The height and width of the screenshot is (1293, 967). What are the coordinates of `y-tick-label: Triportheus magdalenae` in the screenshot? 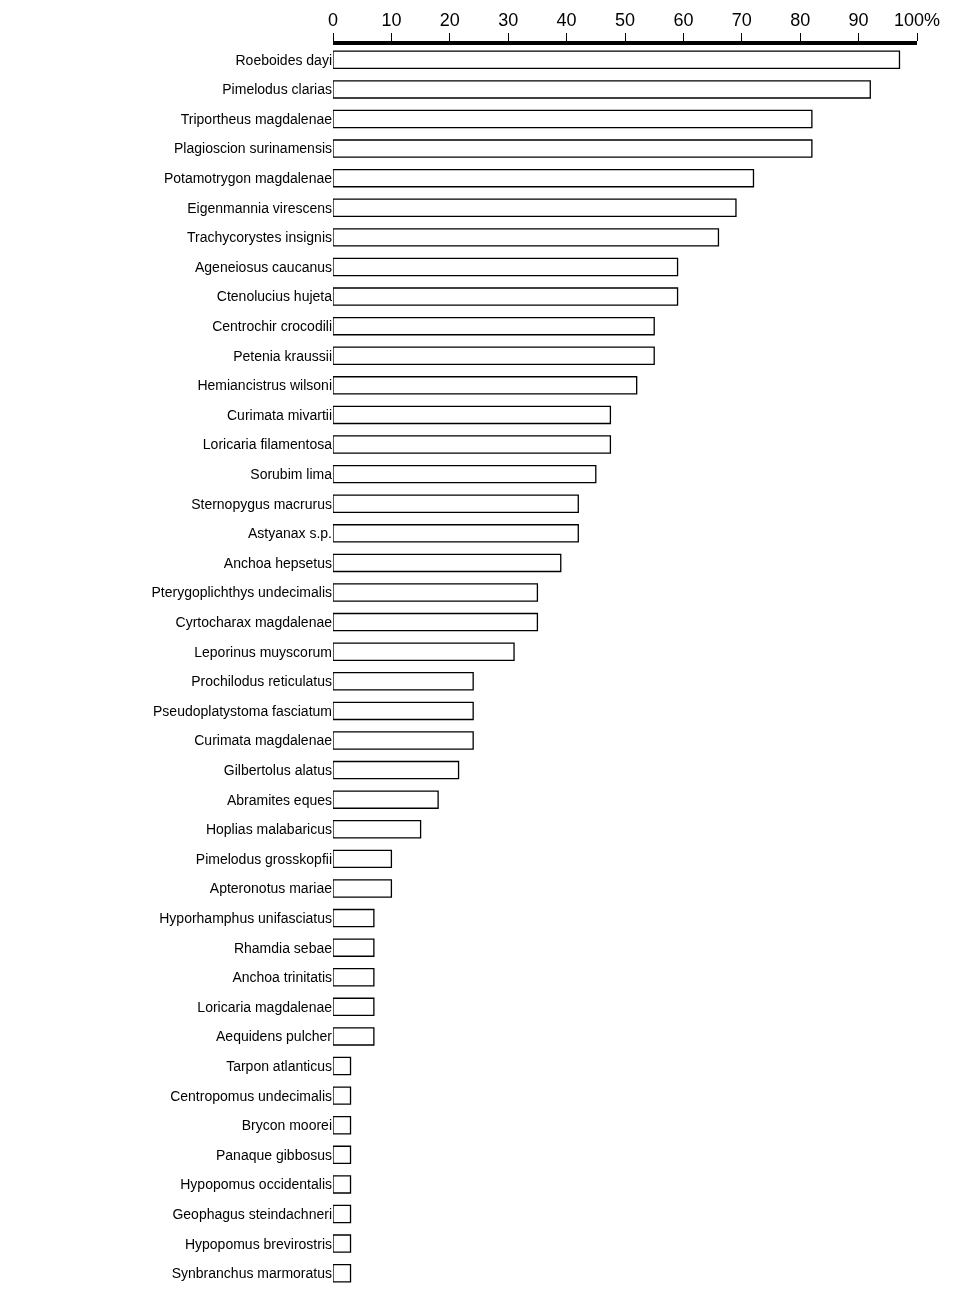 It's located at (256, 118).